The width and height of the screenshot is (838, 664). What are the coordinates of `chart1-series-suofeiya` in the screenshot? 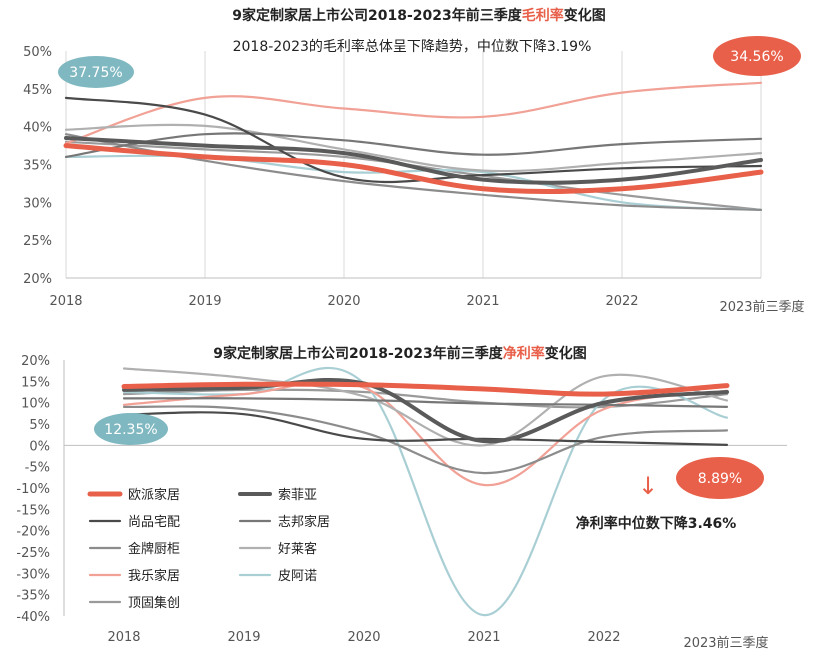 It's located at (413, 160).